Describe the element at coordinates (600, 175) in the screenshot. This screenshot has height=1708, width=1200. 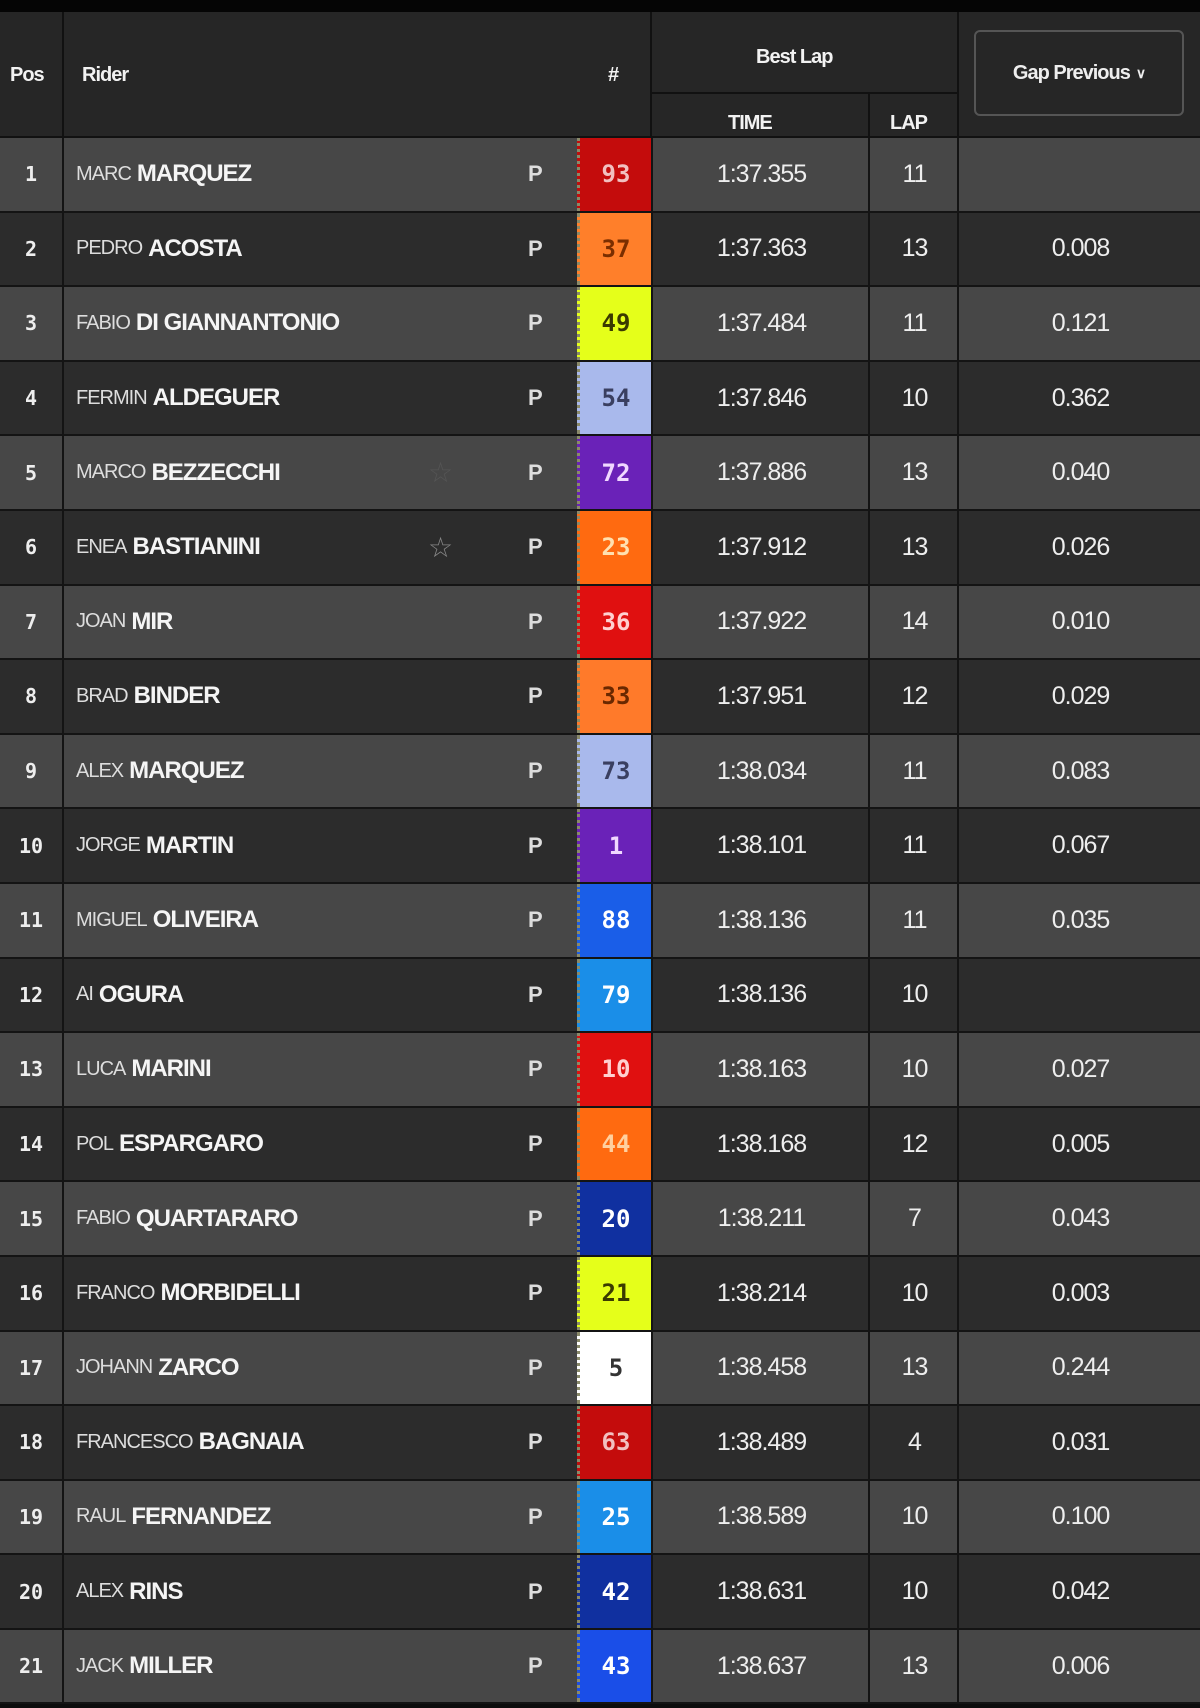
I see `table-row: 1 MARC MARQUEZ P 93 1:37.355 11` at that location.